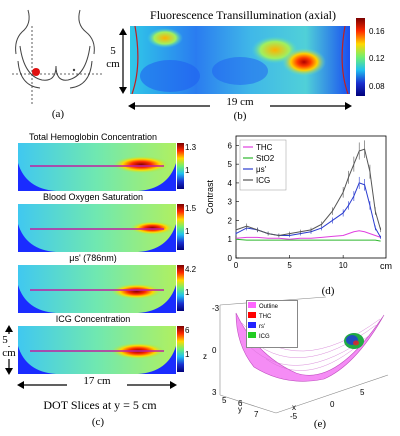 The width and height of the screenshot is (400, 436). Describe the element at coordinates (377, 31) in the screenshot. I see `panel-b-cb-tick-1: 0.16` at that location.